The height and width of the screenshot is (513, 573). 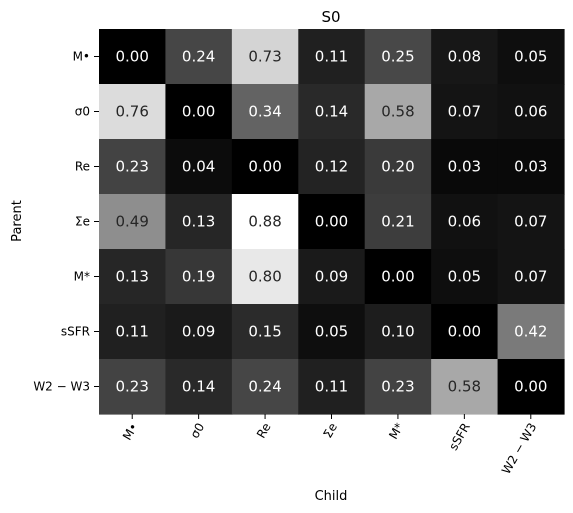 What do you see at coordinates (61, 387) in the screenshot?
I see `y-tick-label-6: W2 − W3` at bounding box center [61, 387].